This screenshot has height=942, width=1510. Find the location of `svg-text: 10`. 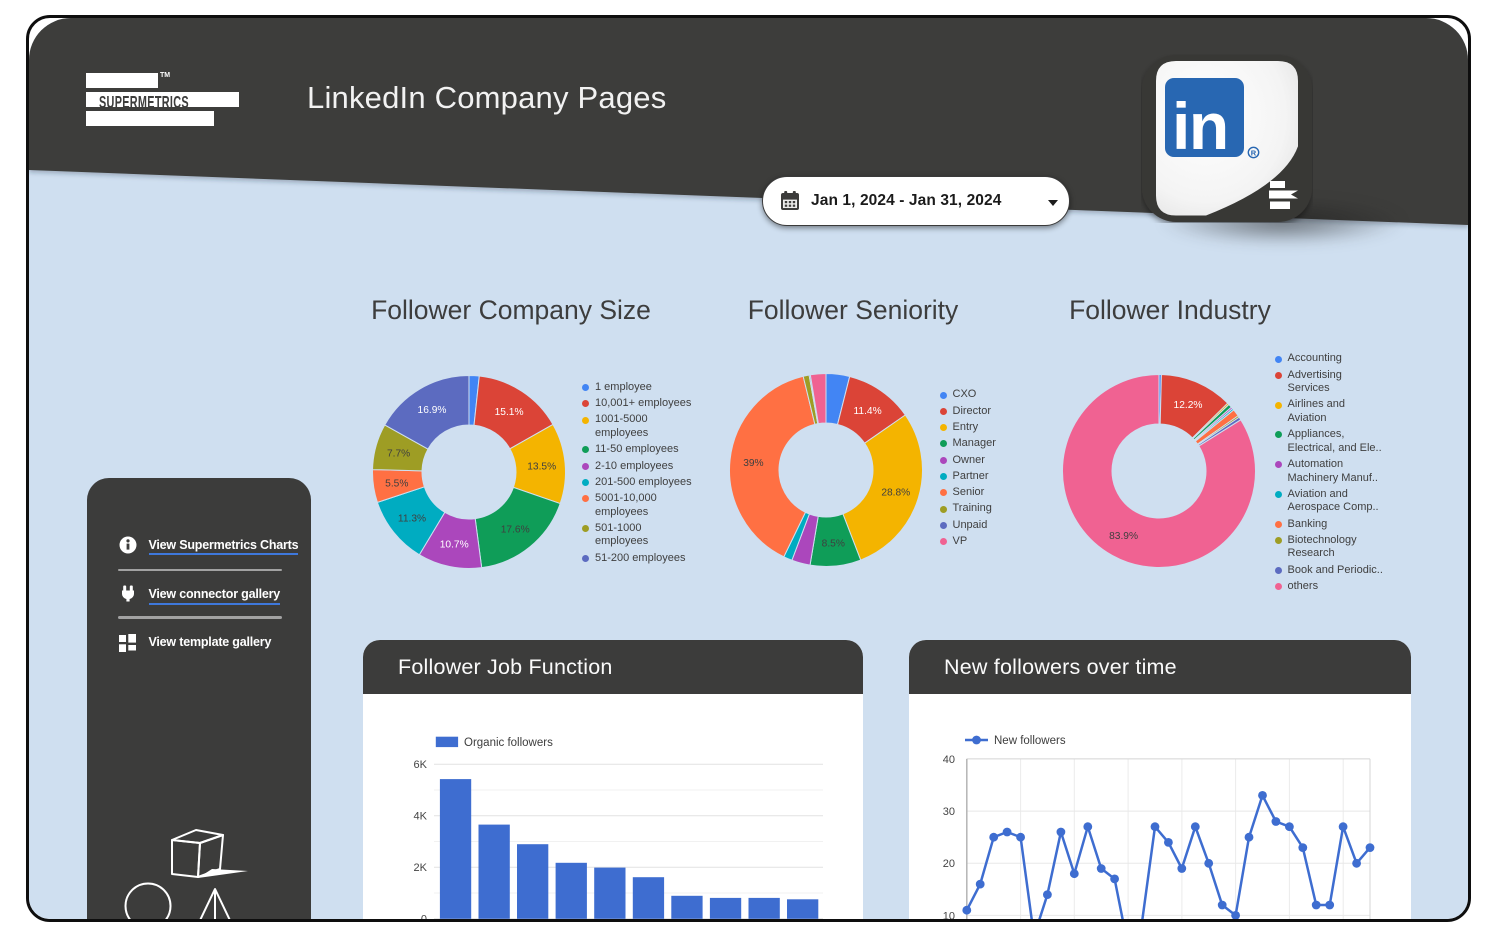

svg-text: 10 is located at coordinates (949, 914).